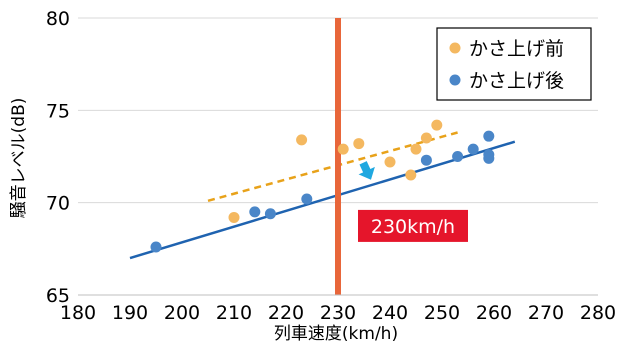 The width and height of the screenshot is (618, 341). What do you see at coordinates (336, 332) in the screenshot?
I see `x-axis-title: 列車速度(km/h)` at bounding box center [336, 332].